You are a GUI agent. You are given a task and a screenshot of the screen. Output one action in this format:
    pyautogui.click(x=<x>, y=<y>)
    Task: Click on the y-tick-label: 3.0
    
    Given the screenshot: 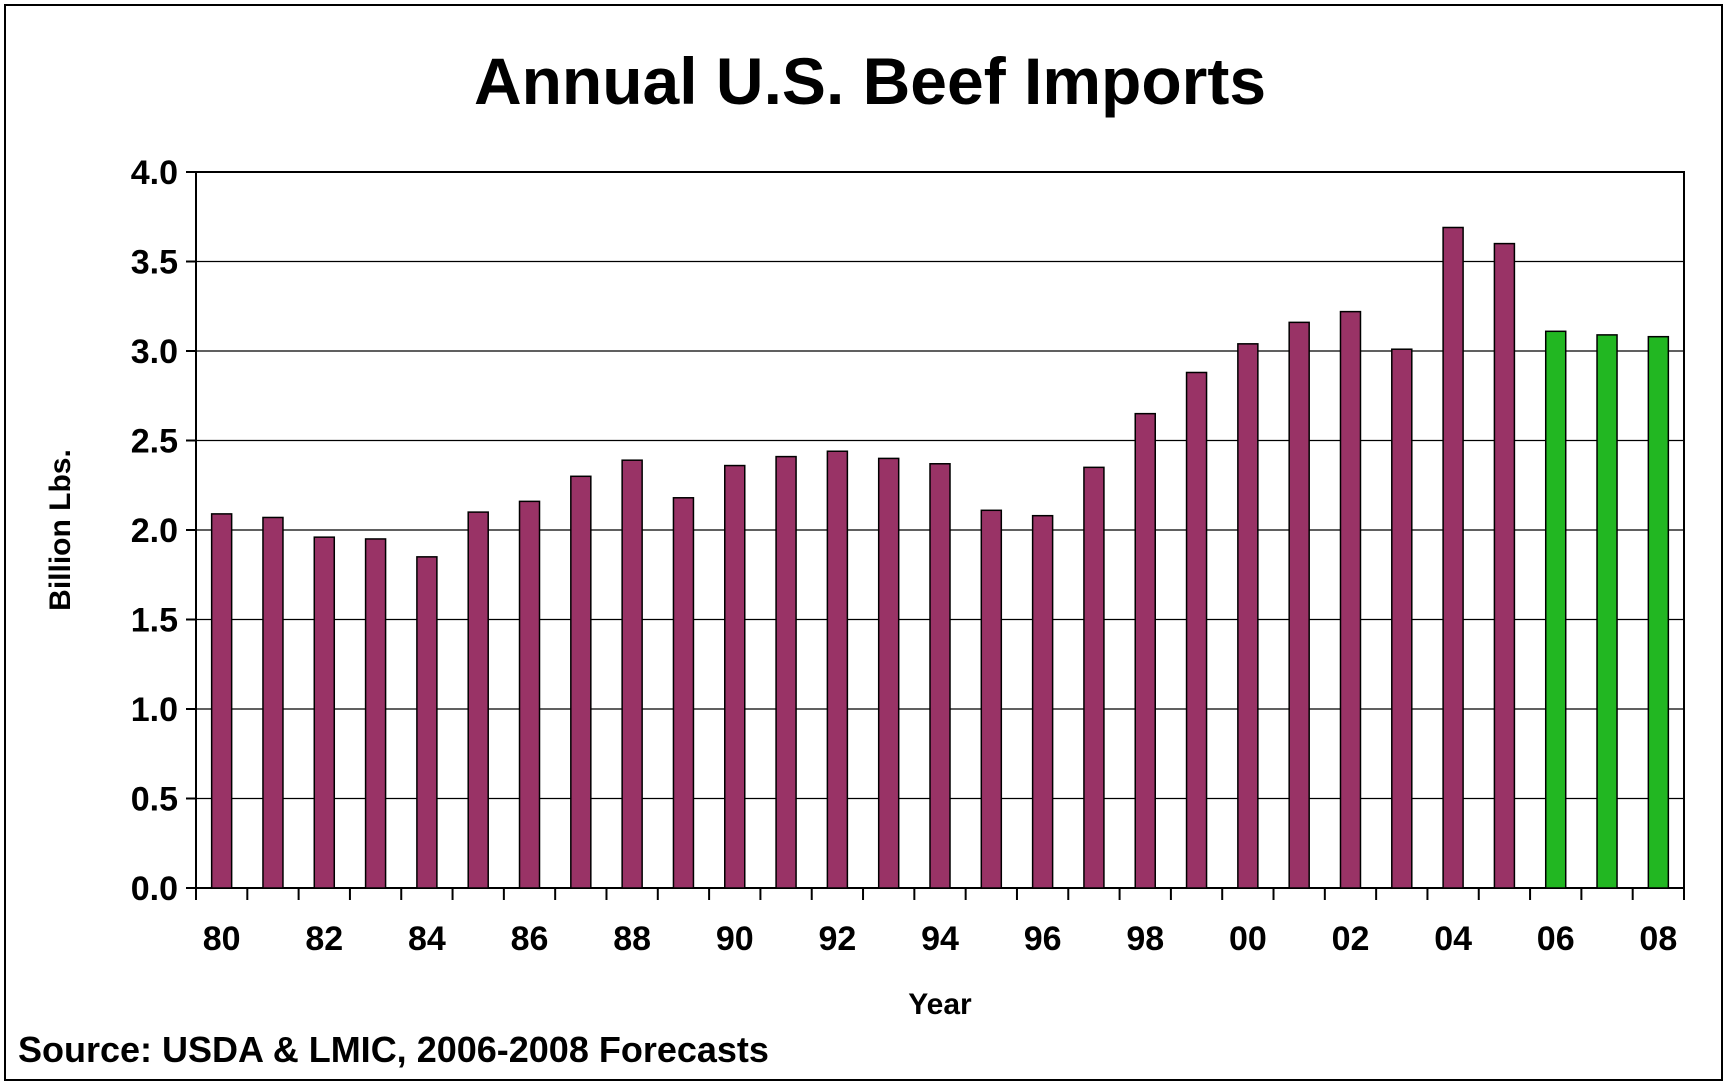 What is the action you would take?
    pyautogui.click(x=154, y=352)
    